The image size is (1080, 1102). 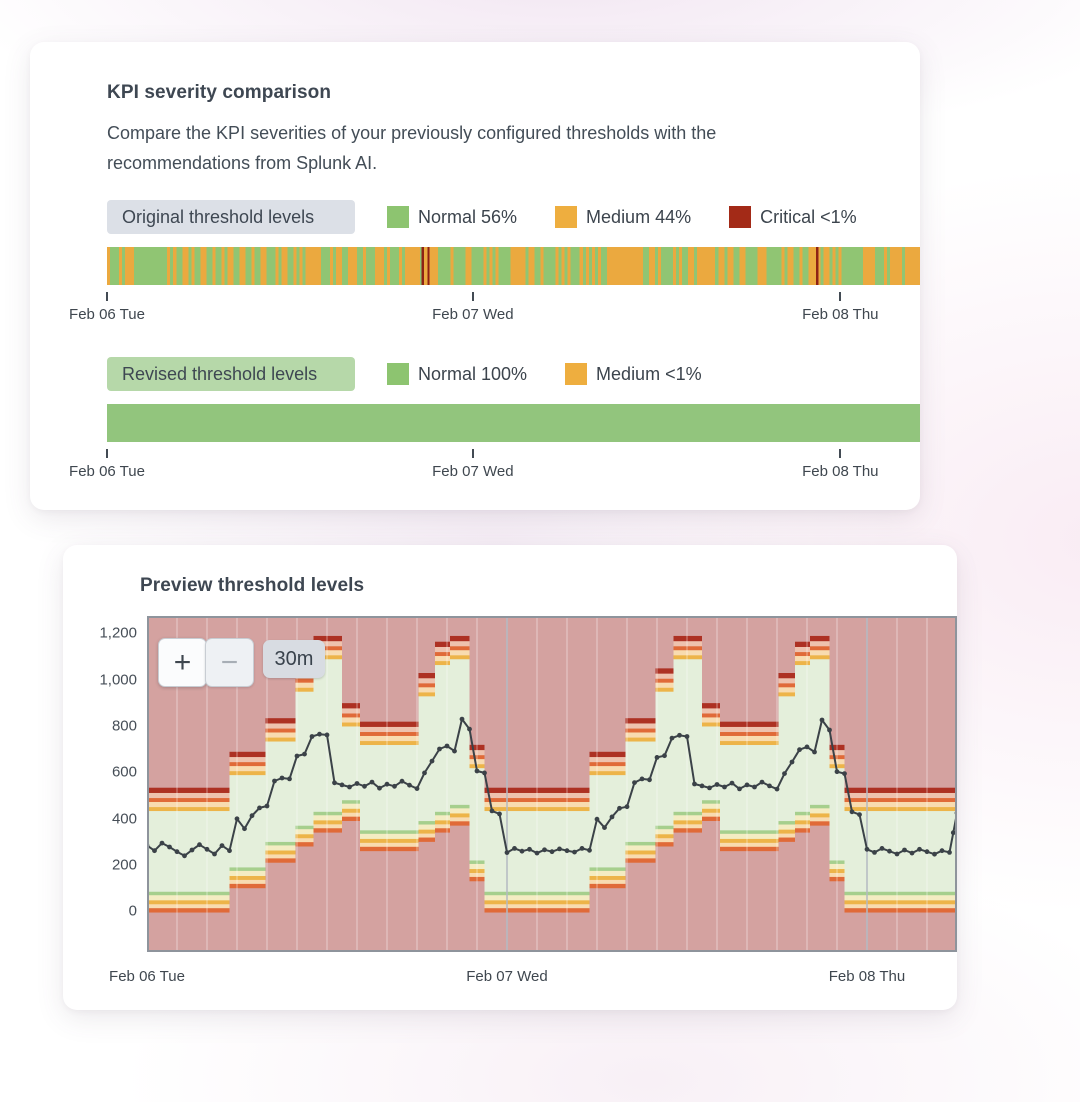 I want to click on legend-label: Medium 44%, so click(x=639, y=216).